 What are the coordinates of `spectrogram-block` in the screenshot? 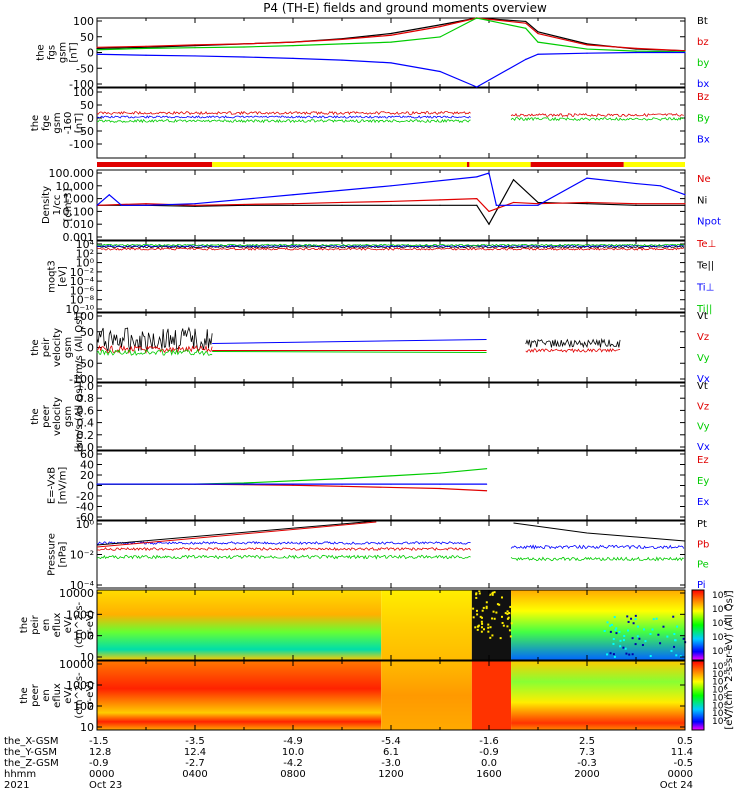 It's located at (426, 625).